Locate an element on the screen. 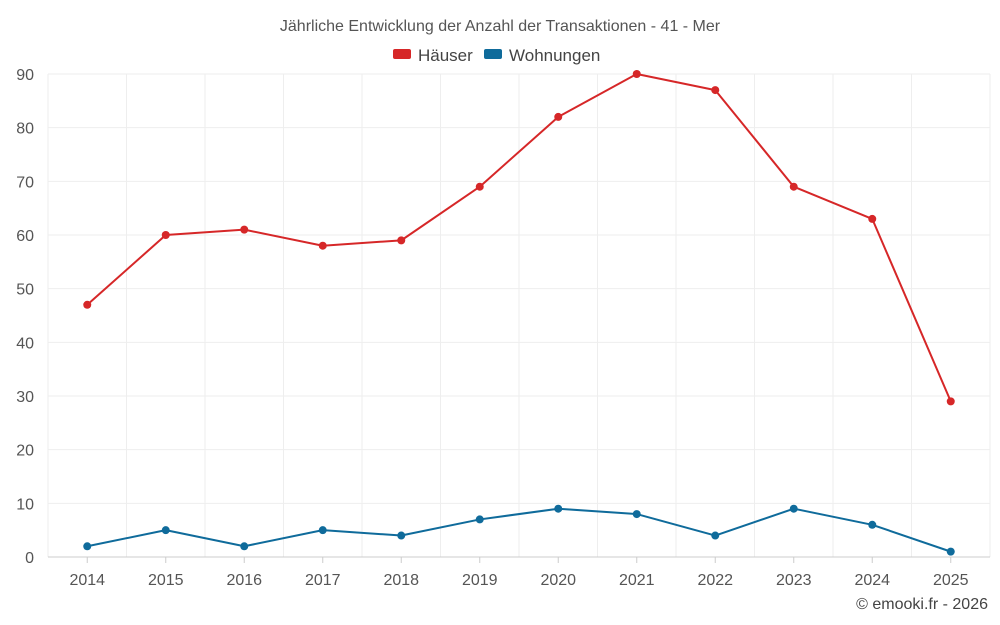 Image resolution: width=1000 pixels, height=625 pixels. y-tick-label: 30 is located at coordinates (25, 397).